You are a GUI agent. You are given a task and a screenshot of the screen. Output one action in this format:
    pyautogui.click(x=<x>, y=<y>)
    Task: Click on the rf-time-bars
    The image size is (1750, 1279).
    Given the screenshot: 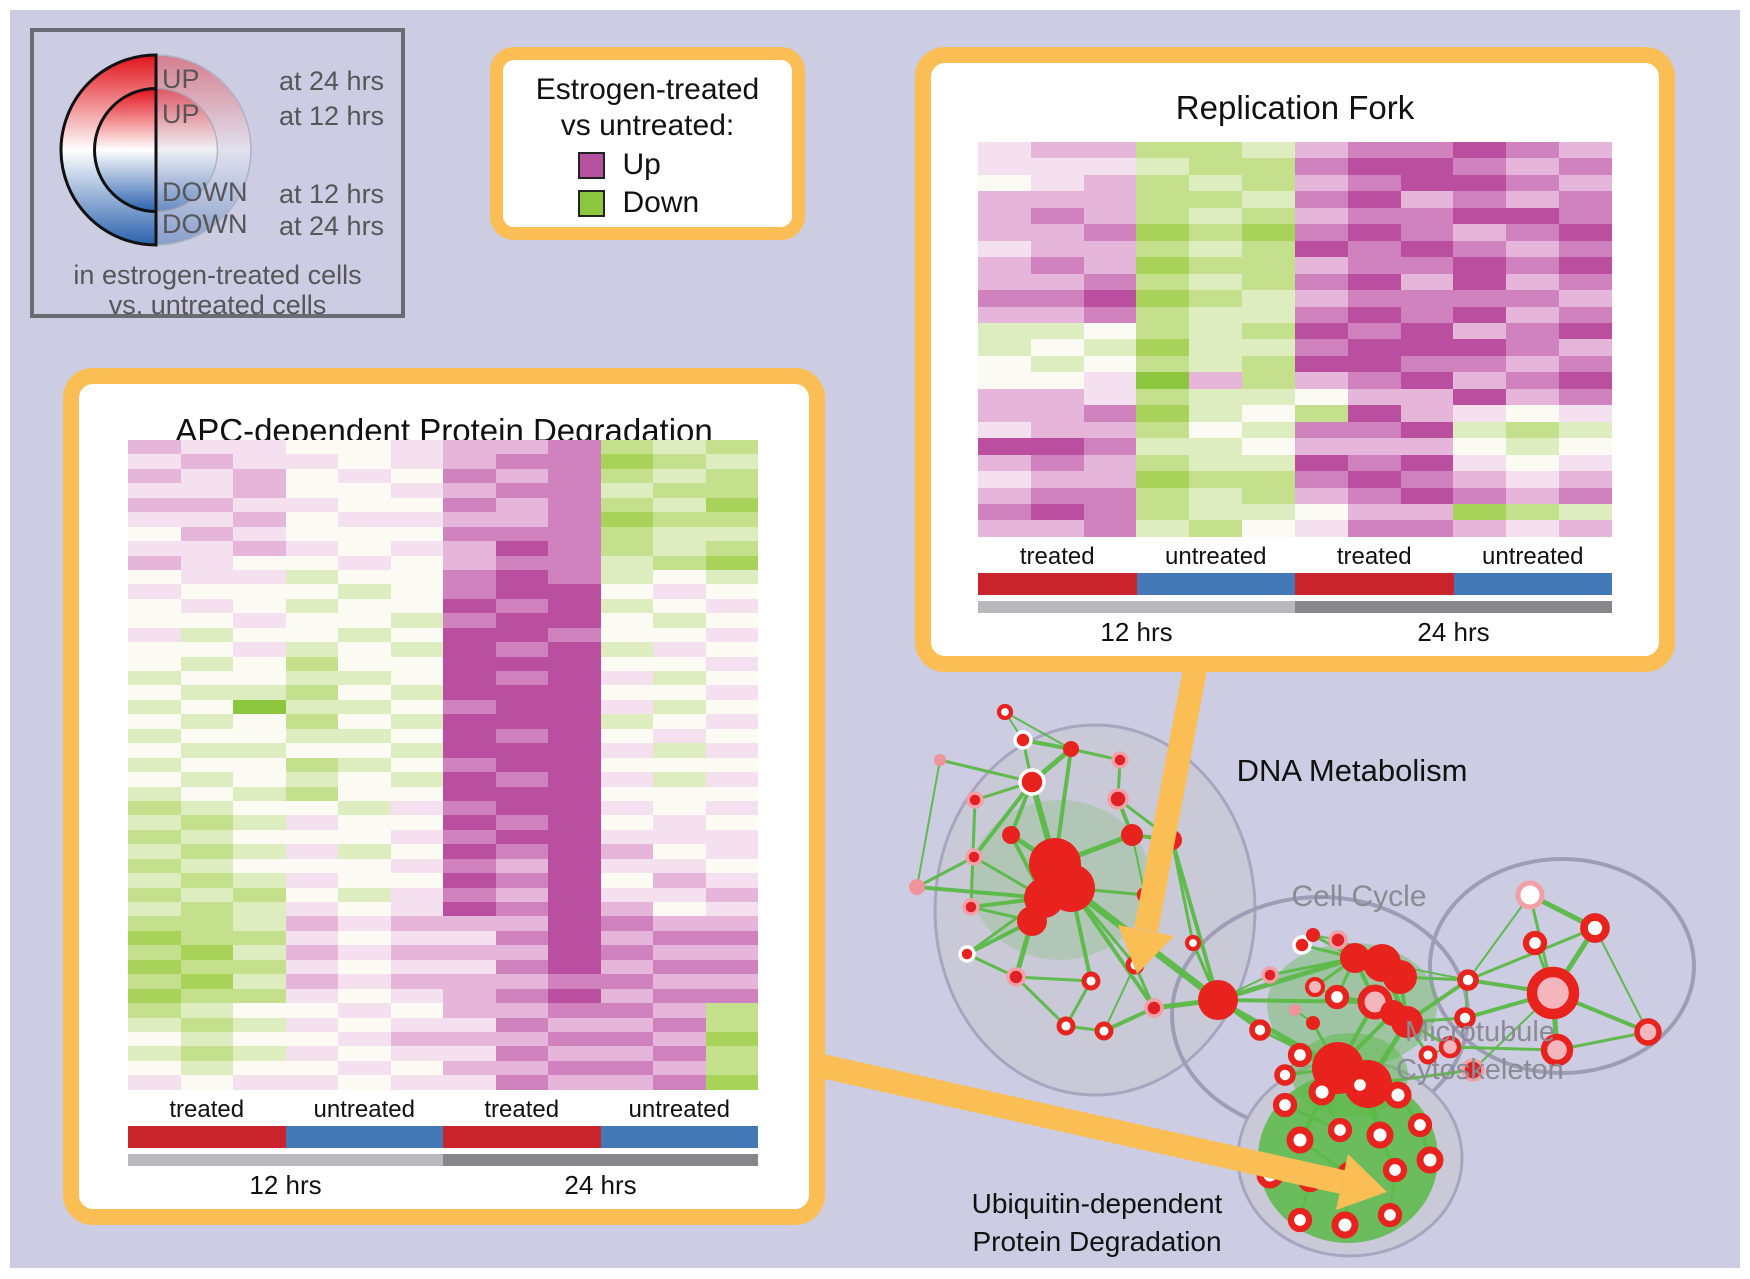 What is the action you would take?
    pyautogui.click(x=1295, y=607)
    